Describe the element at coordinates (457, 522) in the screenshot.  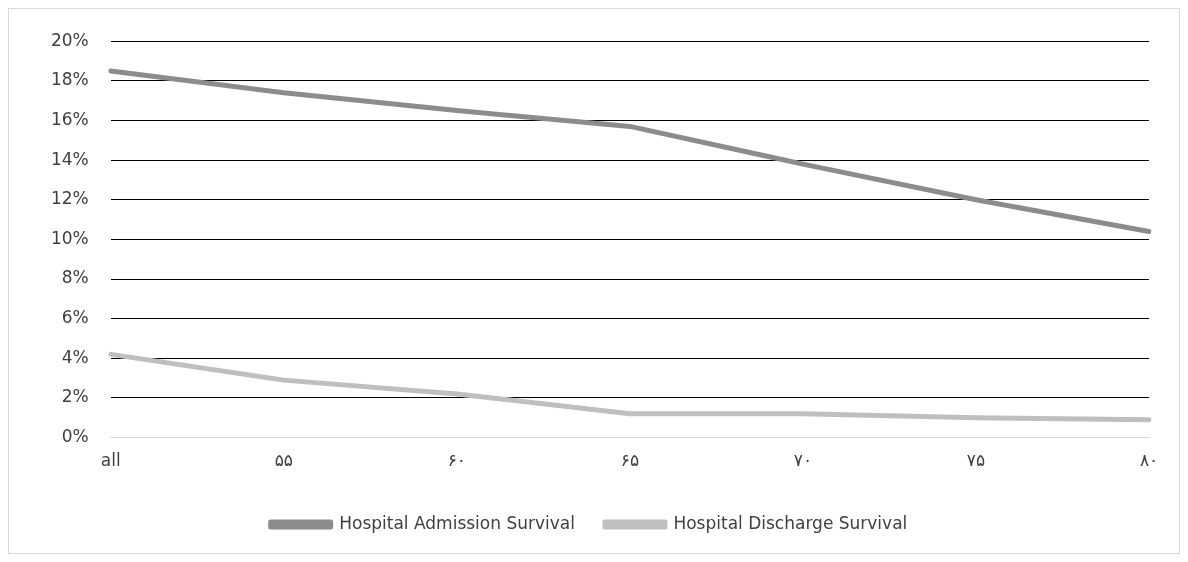
I see `legend-label: Hospital Admission Survival` at that location.